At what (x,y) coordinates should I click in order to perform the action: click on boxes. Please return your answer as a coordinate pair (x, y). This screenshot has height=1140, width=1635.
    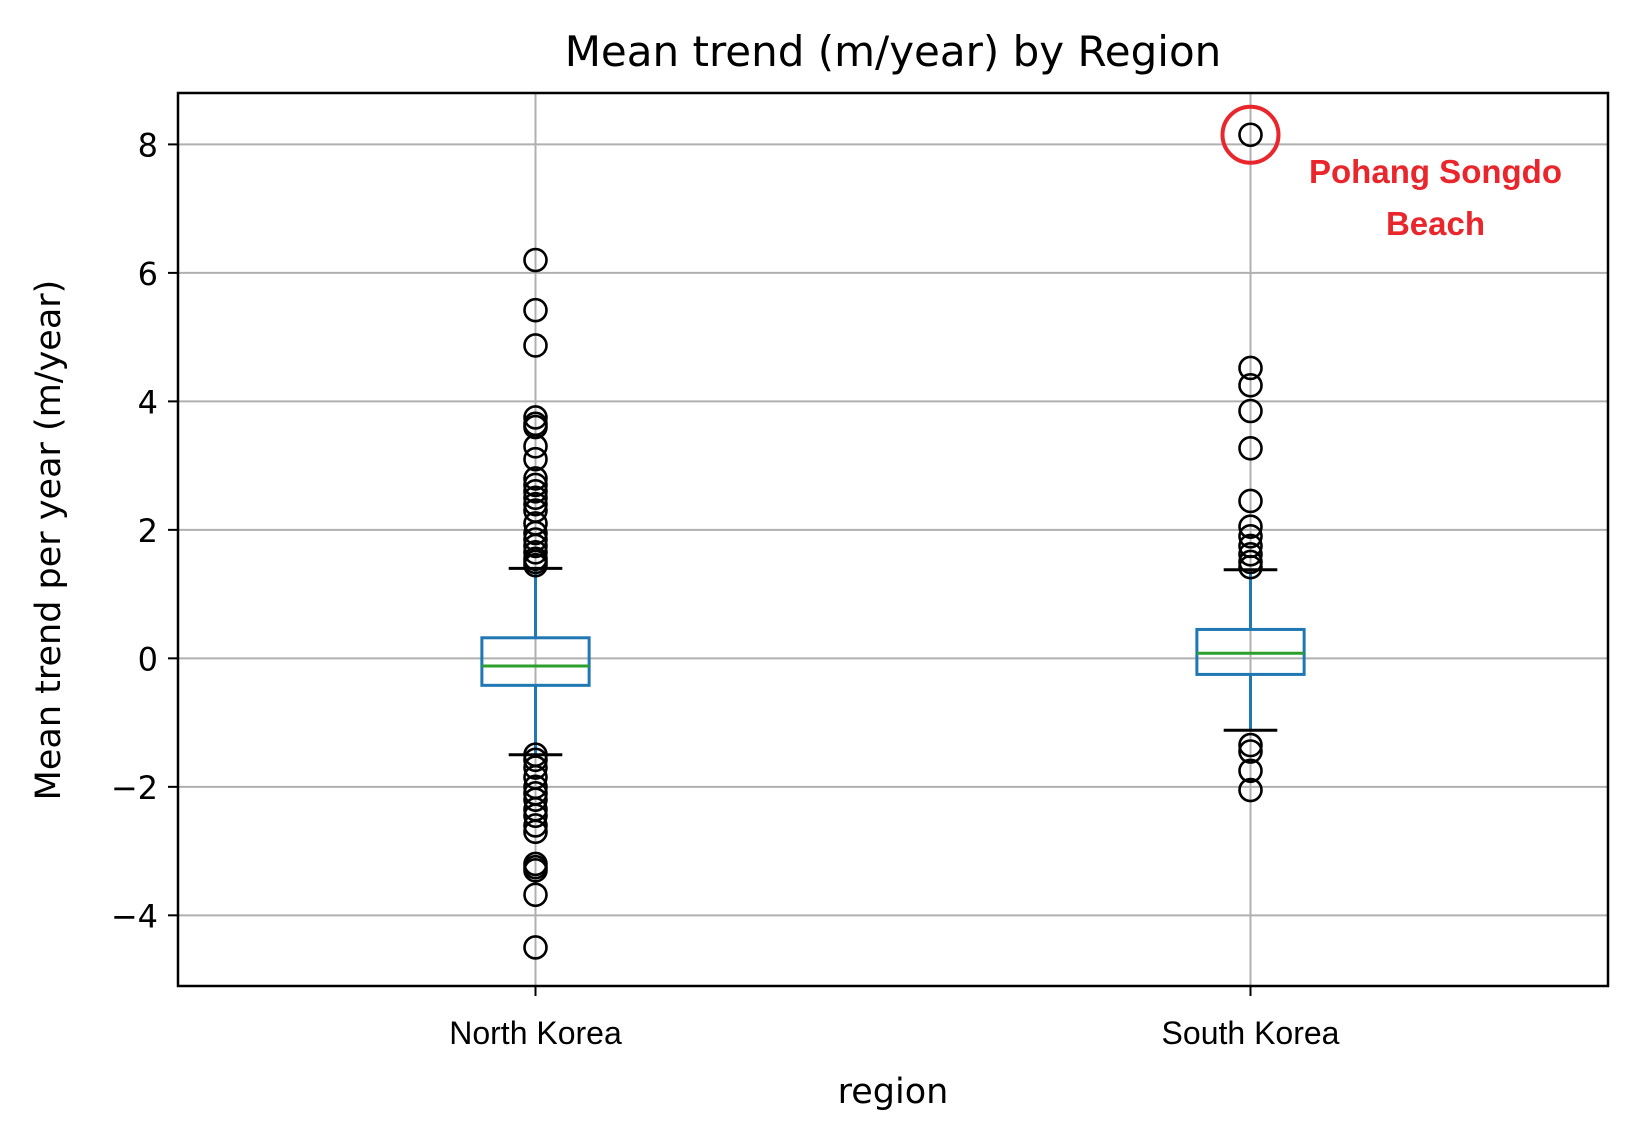
    Looking at the image, I should click on (893, 661).